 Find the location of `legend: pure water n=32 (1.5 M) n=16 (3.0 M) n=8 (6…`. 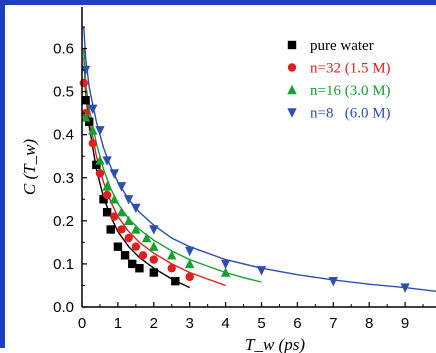

legend: pure water n=32 (1.5 M) n=16 (3.0 M) n=8 (6… is located at coordinates (339, 80).